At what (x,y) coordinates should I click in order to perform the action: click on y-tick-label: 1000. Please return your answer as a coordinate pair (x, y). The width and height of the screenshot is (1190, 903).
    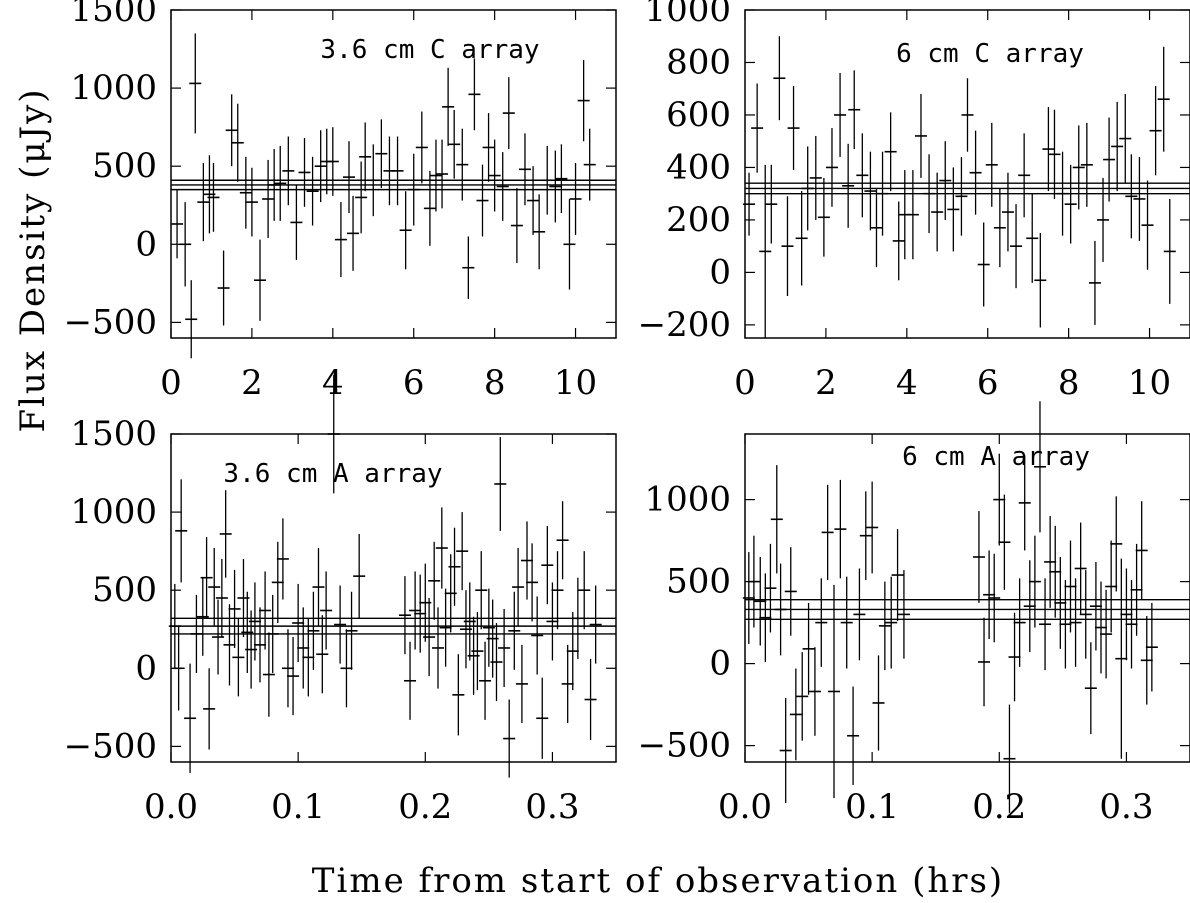
    Looking at the image, I should click on (687, 15).